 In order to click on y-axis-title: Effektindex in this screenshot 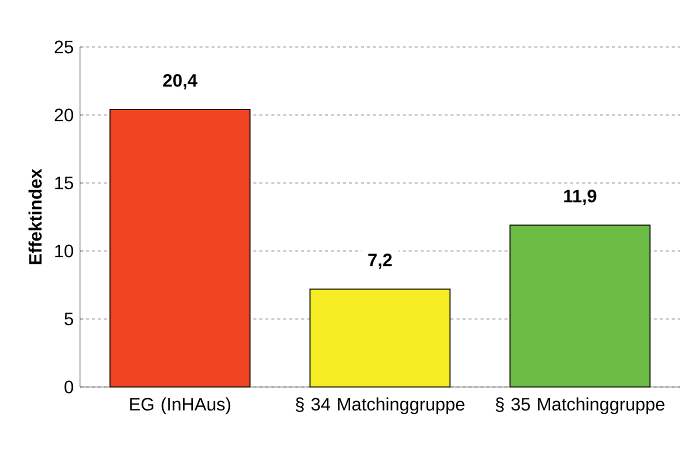, I will do `click(35, 216)`.